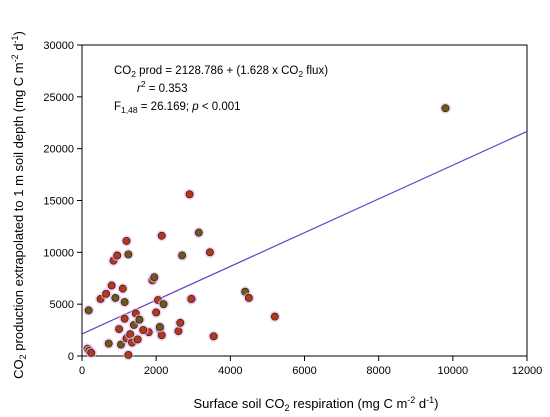  I want to click on x-tick-label-2: 4000, so click(230, 371).